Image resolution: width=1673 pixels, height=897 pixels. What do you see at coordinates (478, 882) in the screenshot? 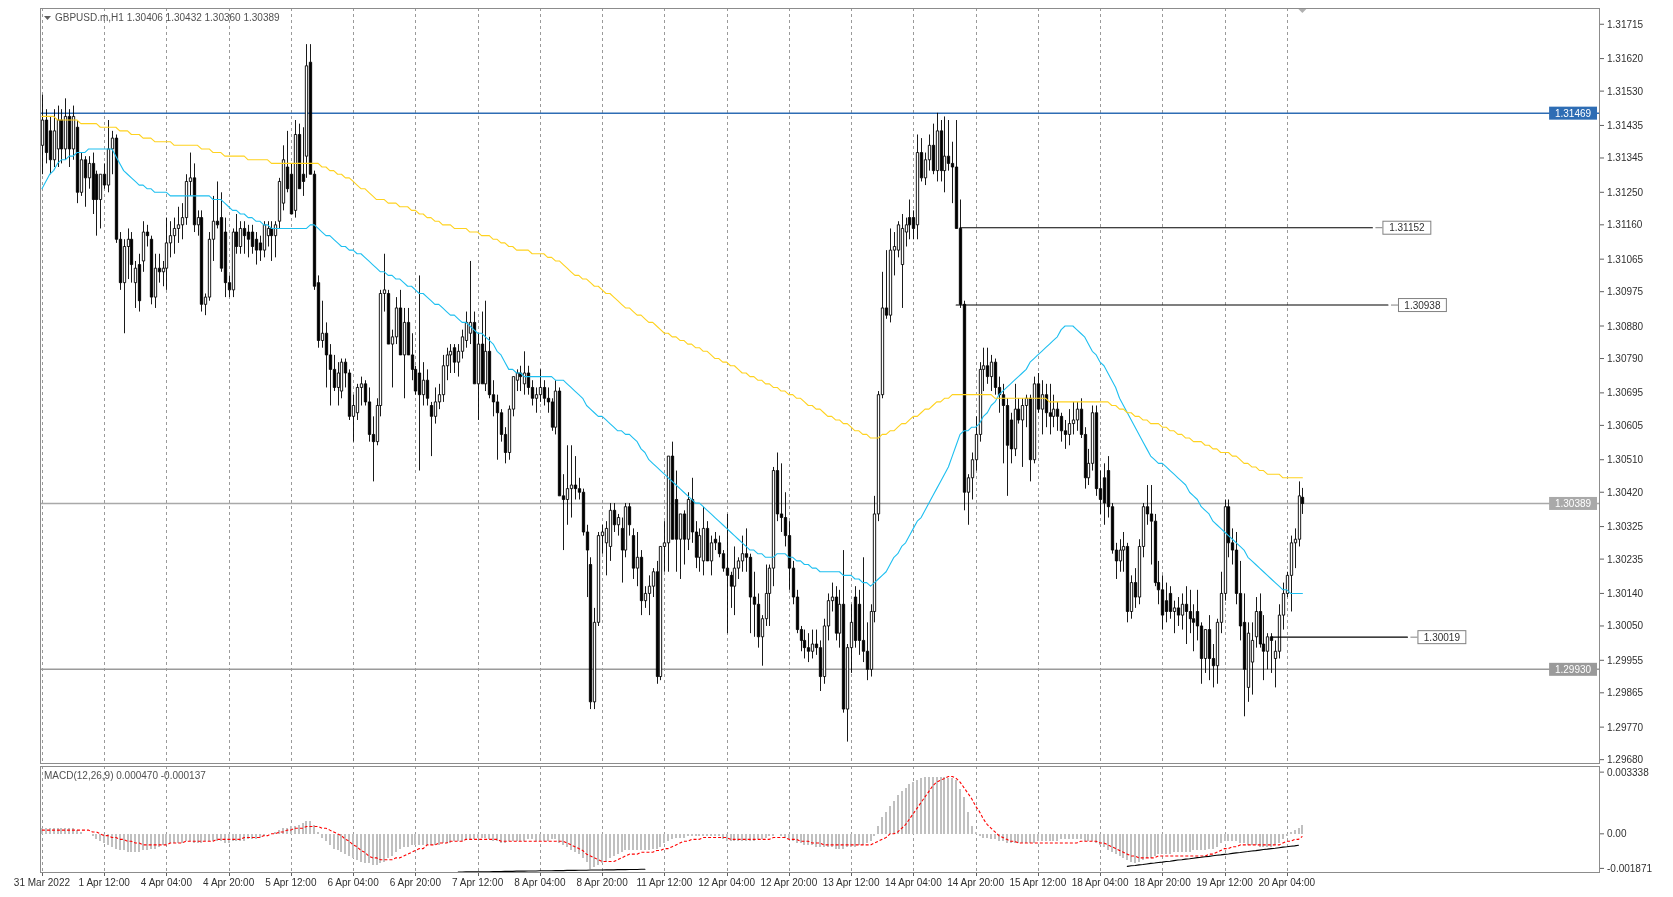
I see `x-tick-label: 7 Apr 12:00` at bounding box center [478, 882].